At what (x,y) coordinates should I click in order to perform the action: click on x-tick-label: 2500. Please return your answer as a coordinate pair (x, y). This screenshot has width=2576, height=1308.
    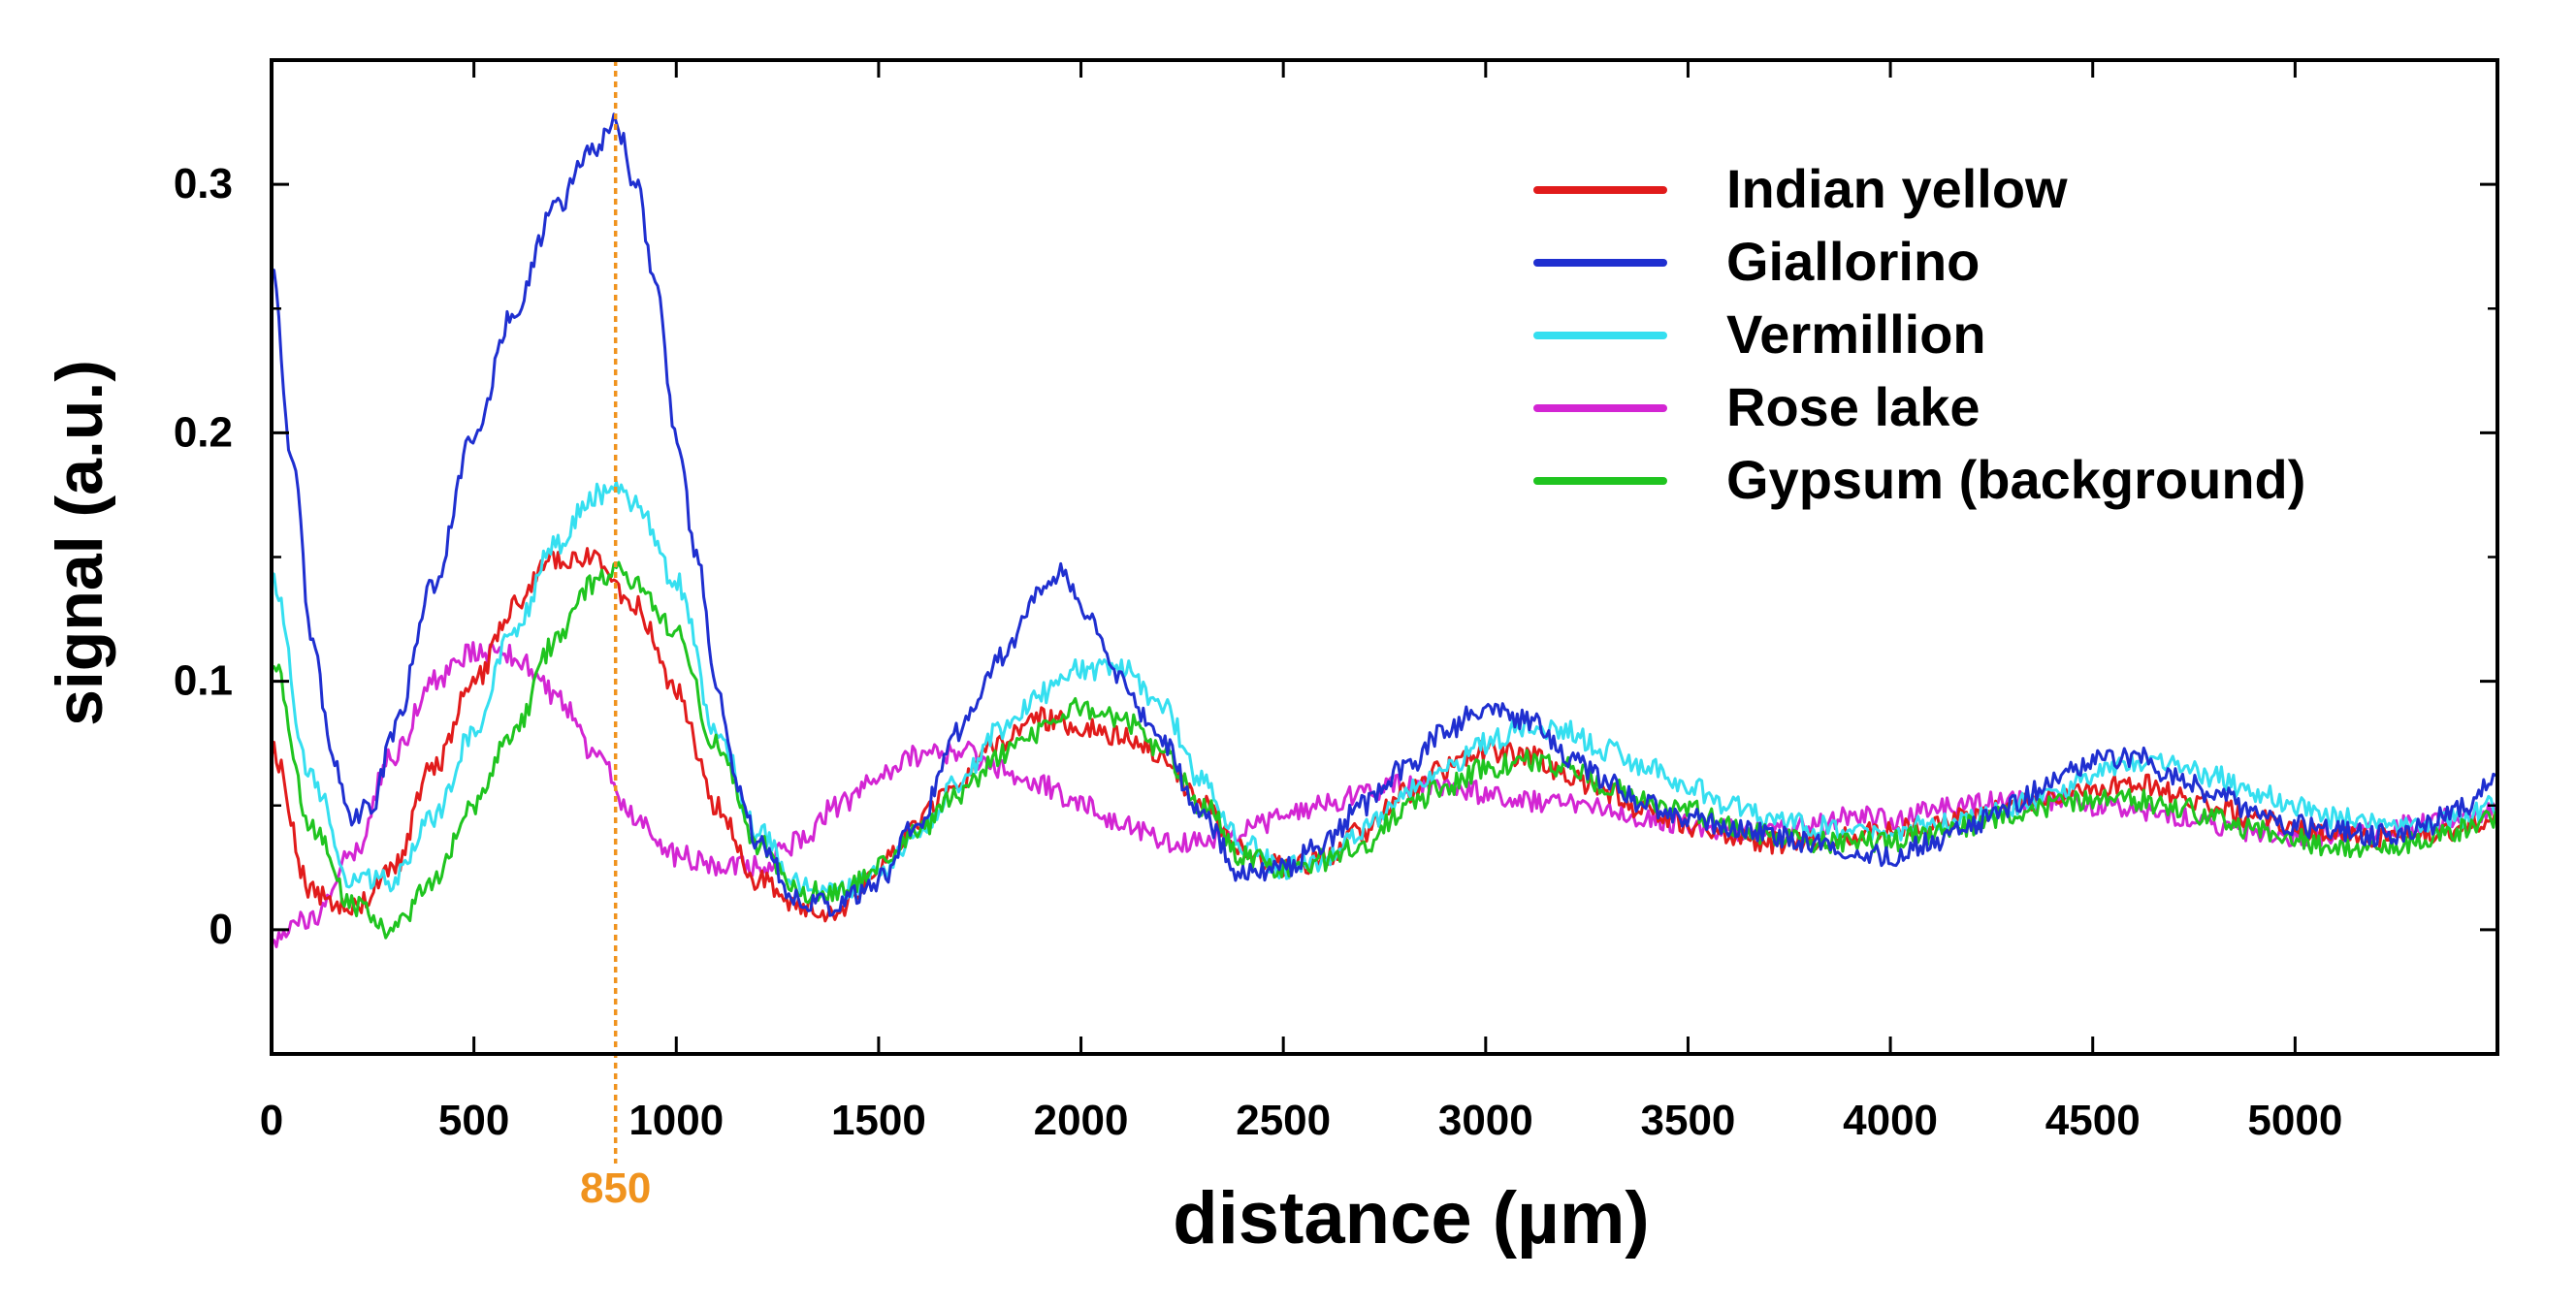
    Looking at the image, I should click on (1283, 1120).